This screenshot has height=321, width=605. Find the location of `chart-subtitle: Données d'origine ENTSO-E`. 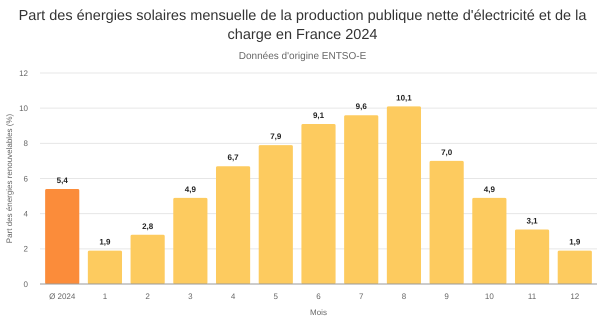

chart-subtitle: Données d'origine ENTSO-E is located at coordinates (302, 56).